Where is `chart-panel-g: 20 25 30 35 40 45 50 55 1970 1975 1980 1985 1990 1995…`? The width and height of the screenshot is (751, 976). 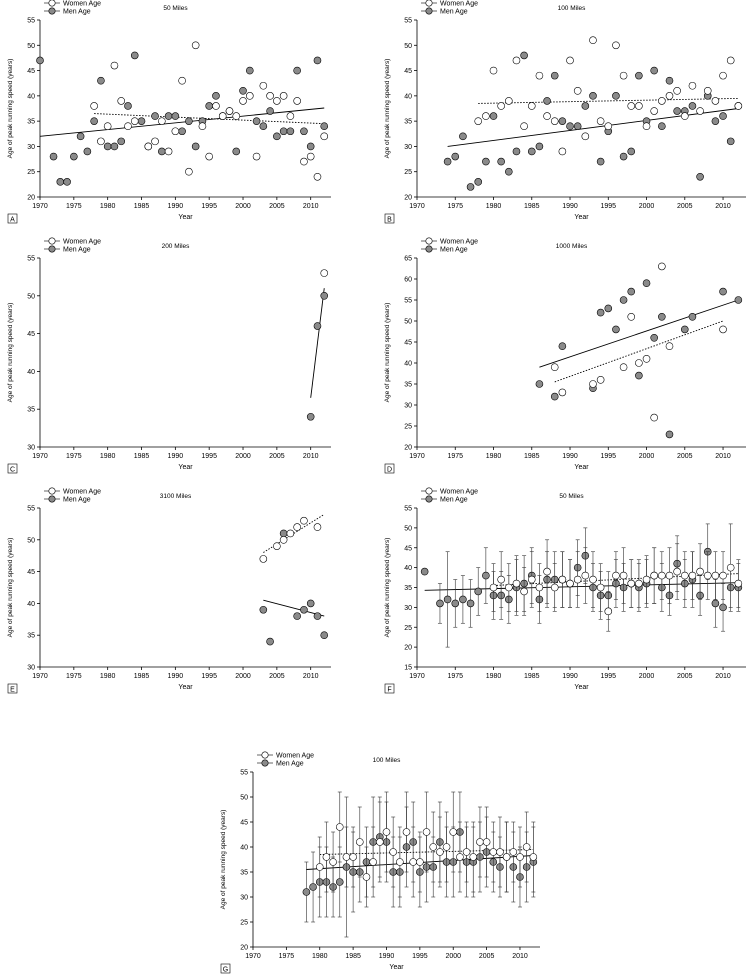
chart-panel-g: 20 25 30 35 40 45 50 55 1970 1975 1980 1985 1990 1995… is located at coordinates (380, 862).